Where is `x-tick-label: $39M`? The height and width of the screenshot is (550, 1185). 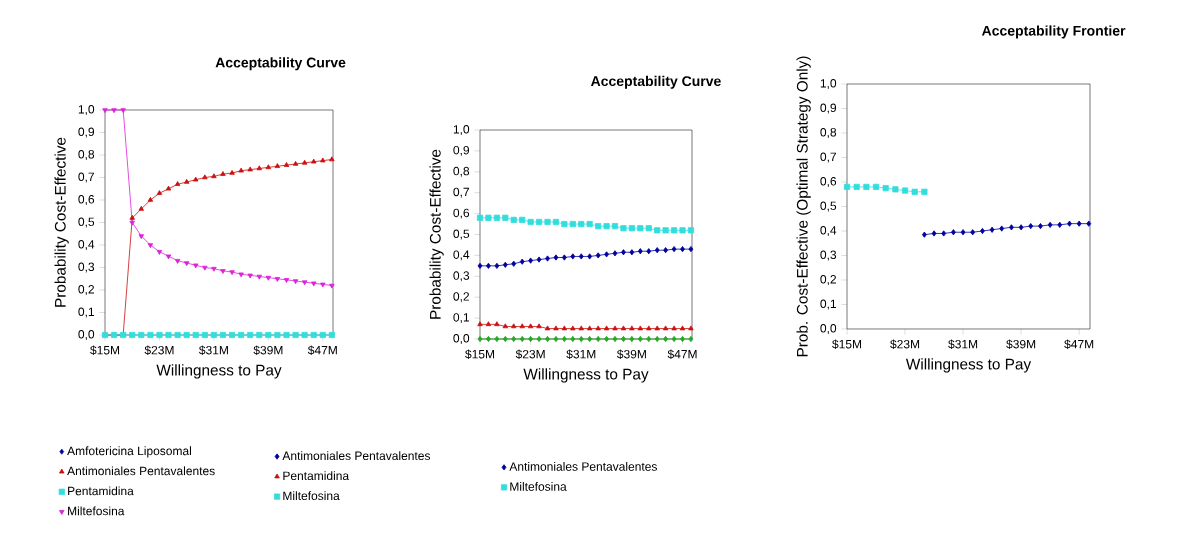
x-tick-label: $39M is located at coordinates (1021, 344).